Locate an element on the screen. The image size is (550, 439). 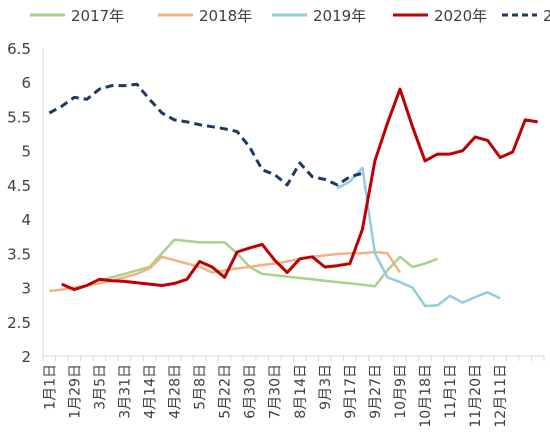
y-tick-label: 6 is located at coordinates (26, 83).